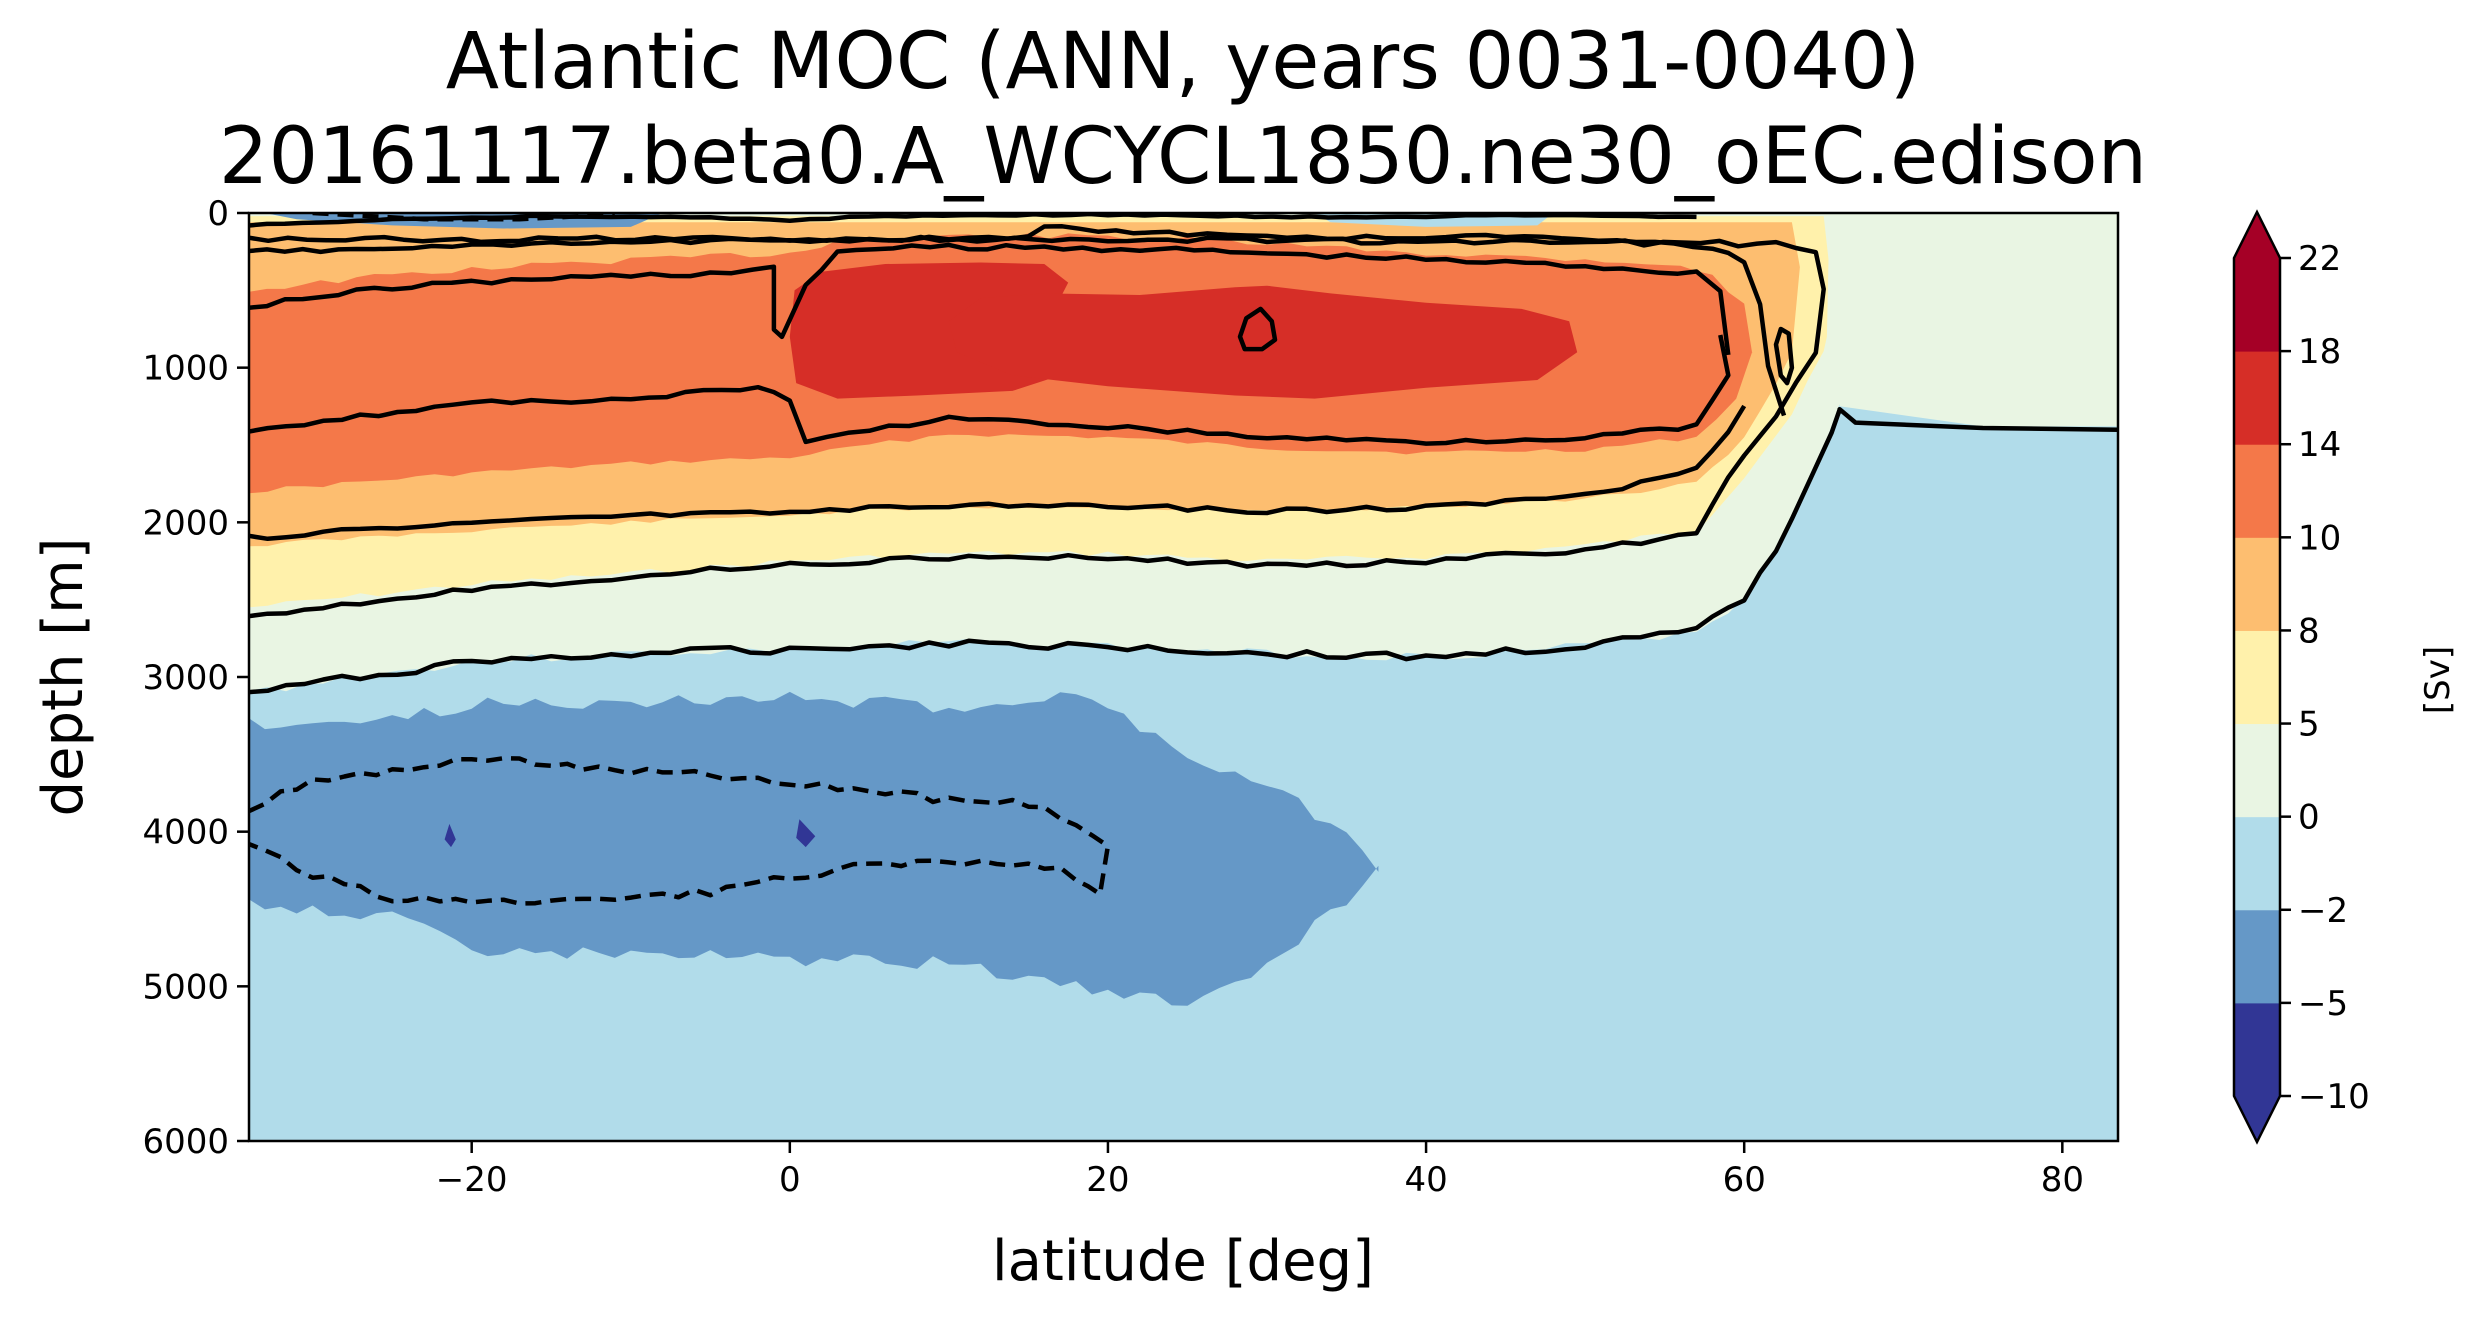 This screenshot has width=2471, height=1320. Describe the element at coordinates (2257, 235) in the screenshot. I see `colorbar-extend-top` at that location.